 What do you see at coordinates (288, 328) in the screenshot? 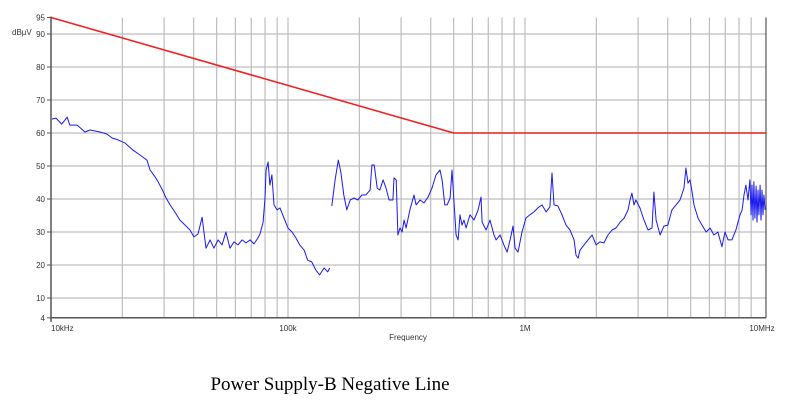
I see `x-tick-label: 100k` at bounding box center [288, 328].